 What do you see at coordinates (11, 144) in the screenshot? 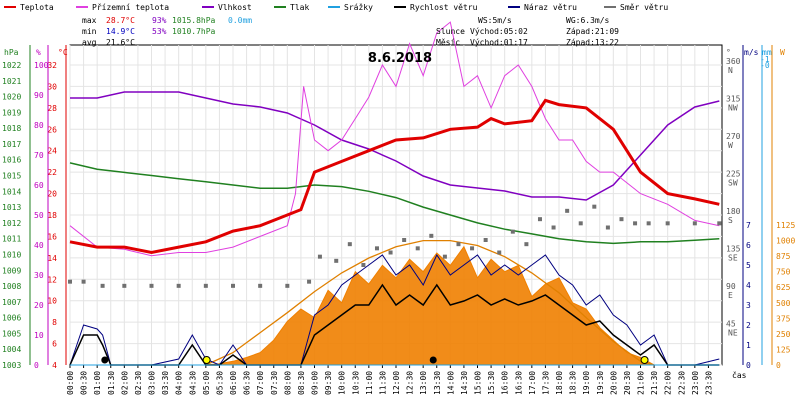
I see `hpa-tick-label: 1017` at bounding box center [11, 144].